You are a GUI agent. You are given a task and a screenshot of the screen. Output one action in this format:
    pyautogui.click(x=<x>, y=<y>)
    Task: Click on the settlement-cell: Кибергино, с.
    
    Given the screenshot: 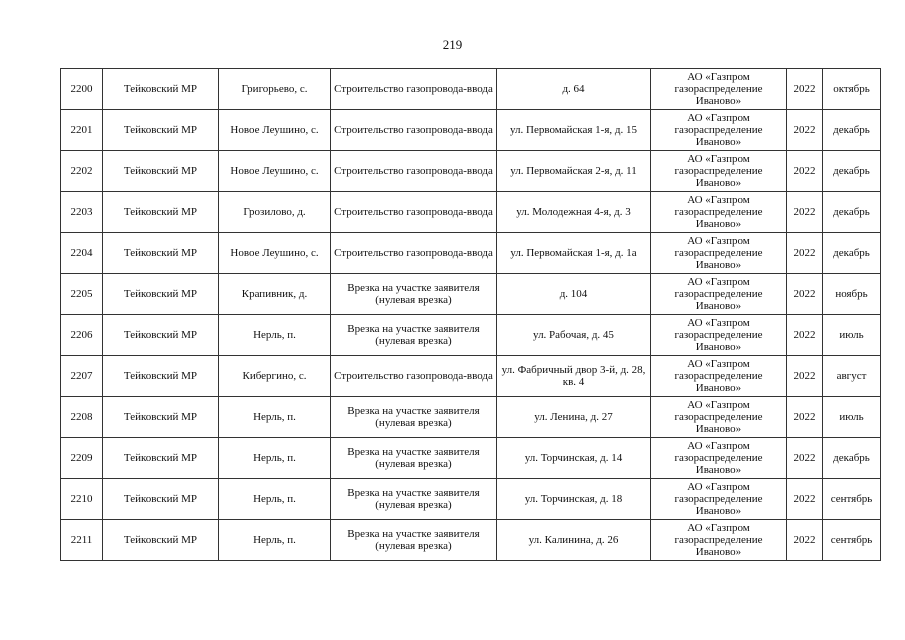 What is the action you would take?
    pyautogui.click(x=274, y=376)
    